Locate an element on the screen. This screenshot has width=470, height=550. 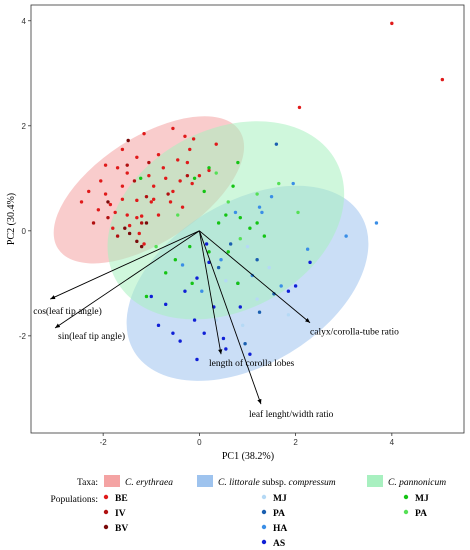
legend-taxon-label: C. pannonicum is located at coordinates (417, 483).